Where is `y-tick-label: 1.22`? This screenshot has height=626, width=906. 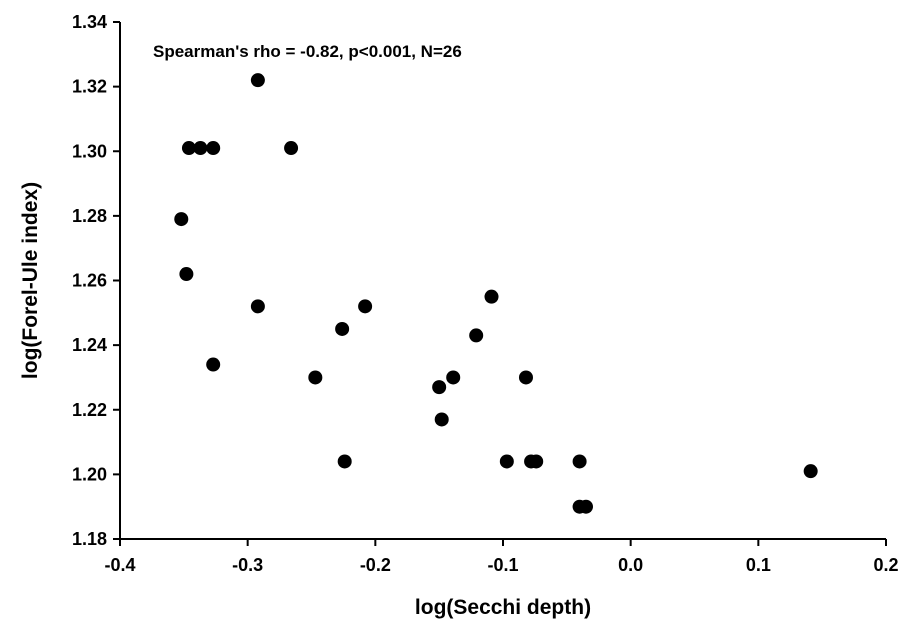
y-tick-label: 1.22 is located at coordinates (89, 410).